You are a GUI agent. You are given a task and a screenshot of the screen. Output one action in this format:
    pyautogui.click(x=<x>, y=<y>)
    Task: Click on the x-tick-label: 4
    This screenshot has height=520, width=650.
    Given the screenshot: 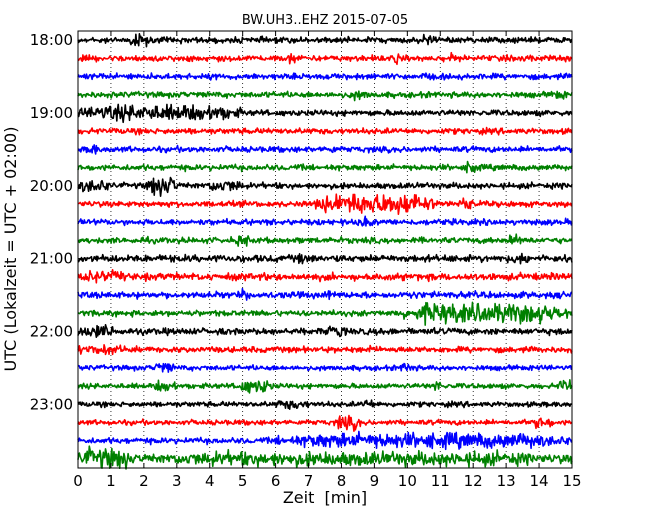 What is the action you would take?
    pyautogui.click(x=210, y=481)
    